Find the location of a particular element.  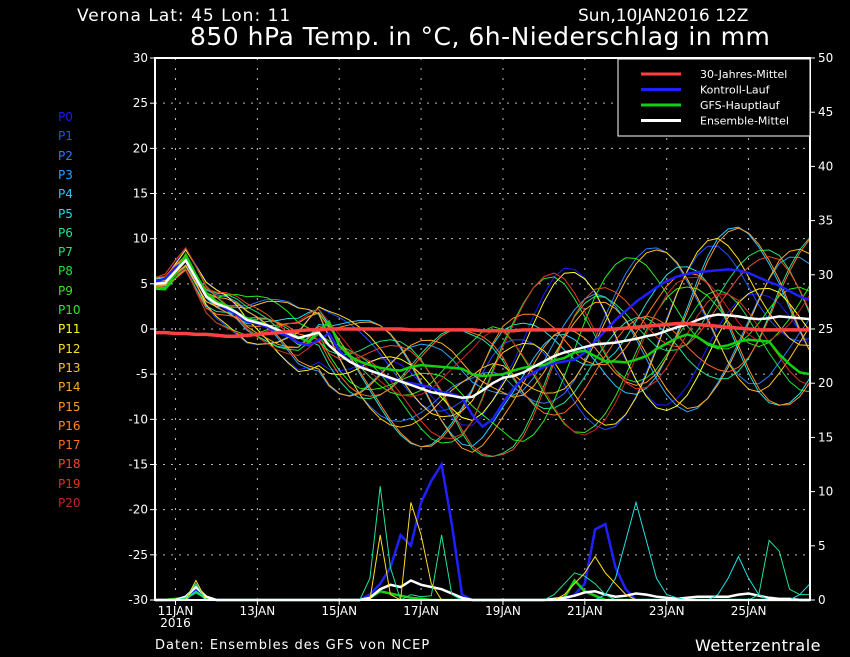

member-label-p16: P16 is located at coordinates (69, 425).